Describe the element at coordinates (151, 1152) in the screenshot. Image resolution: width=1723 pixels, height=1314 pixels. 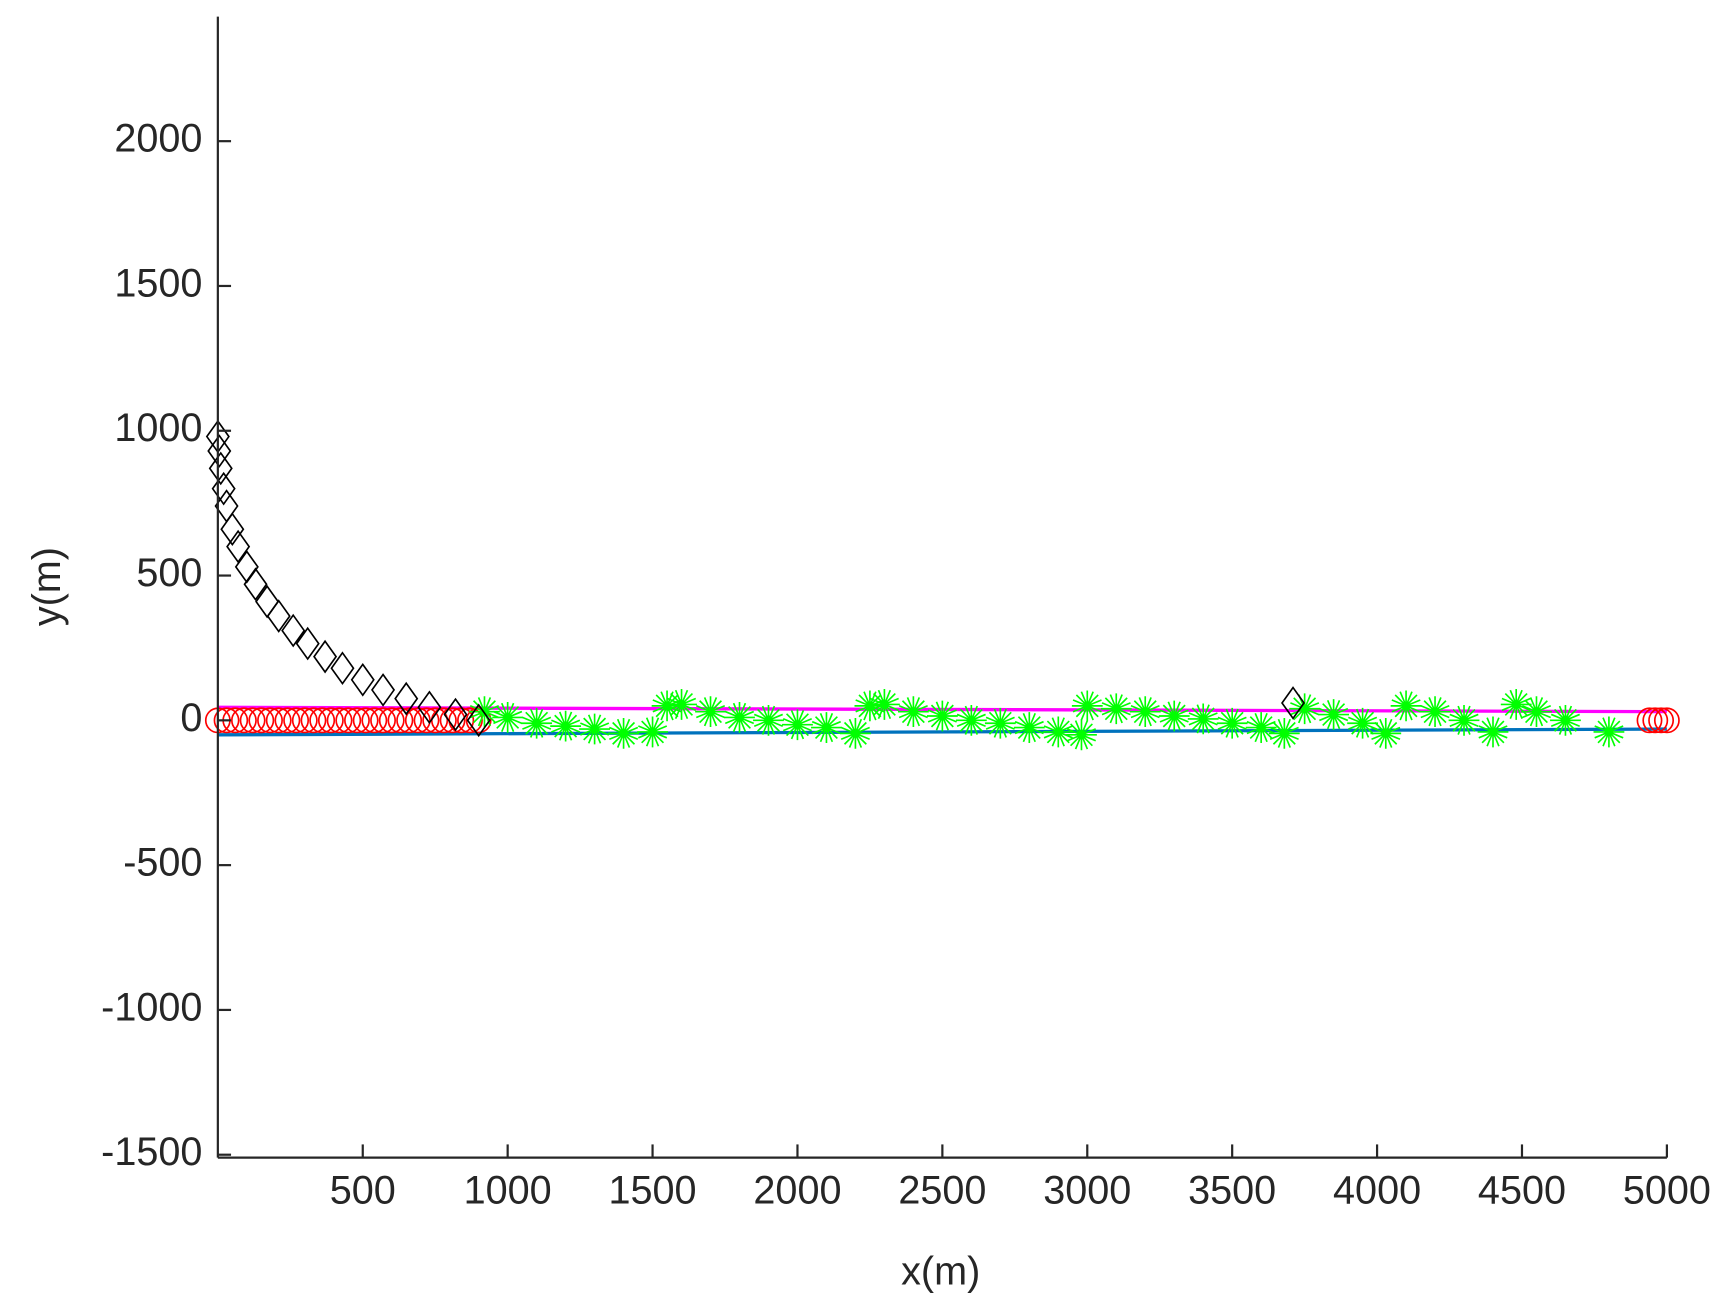
I see `y-tick-label: -1500` at that location.